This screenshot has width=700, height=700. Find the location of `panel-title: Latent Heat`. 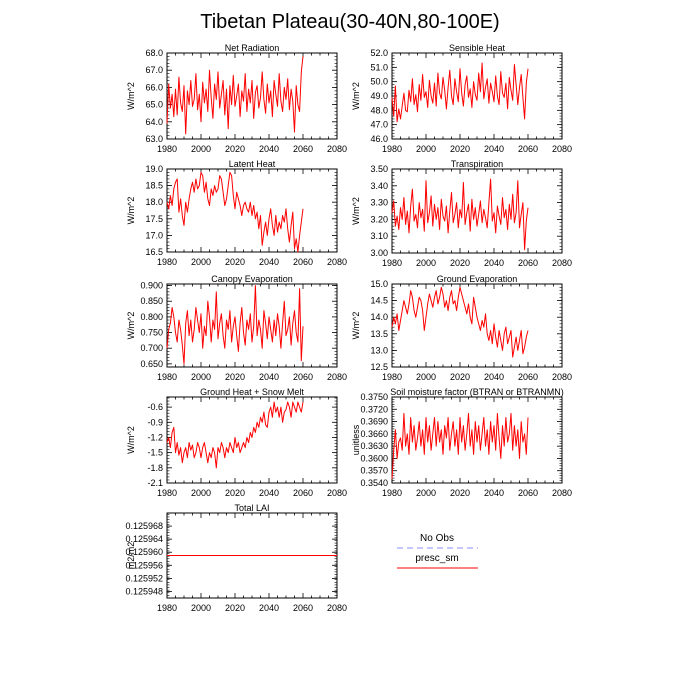

panel-title: Latent Heat is located at coordinates (252, 164).